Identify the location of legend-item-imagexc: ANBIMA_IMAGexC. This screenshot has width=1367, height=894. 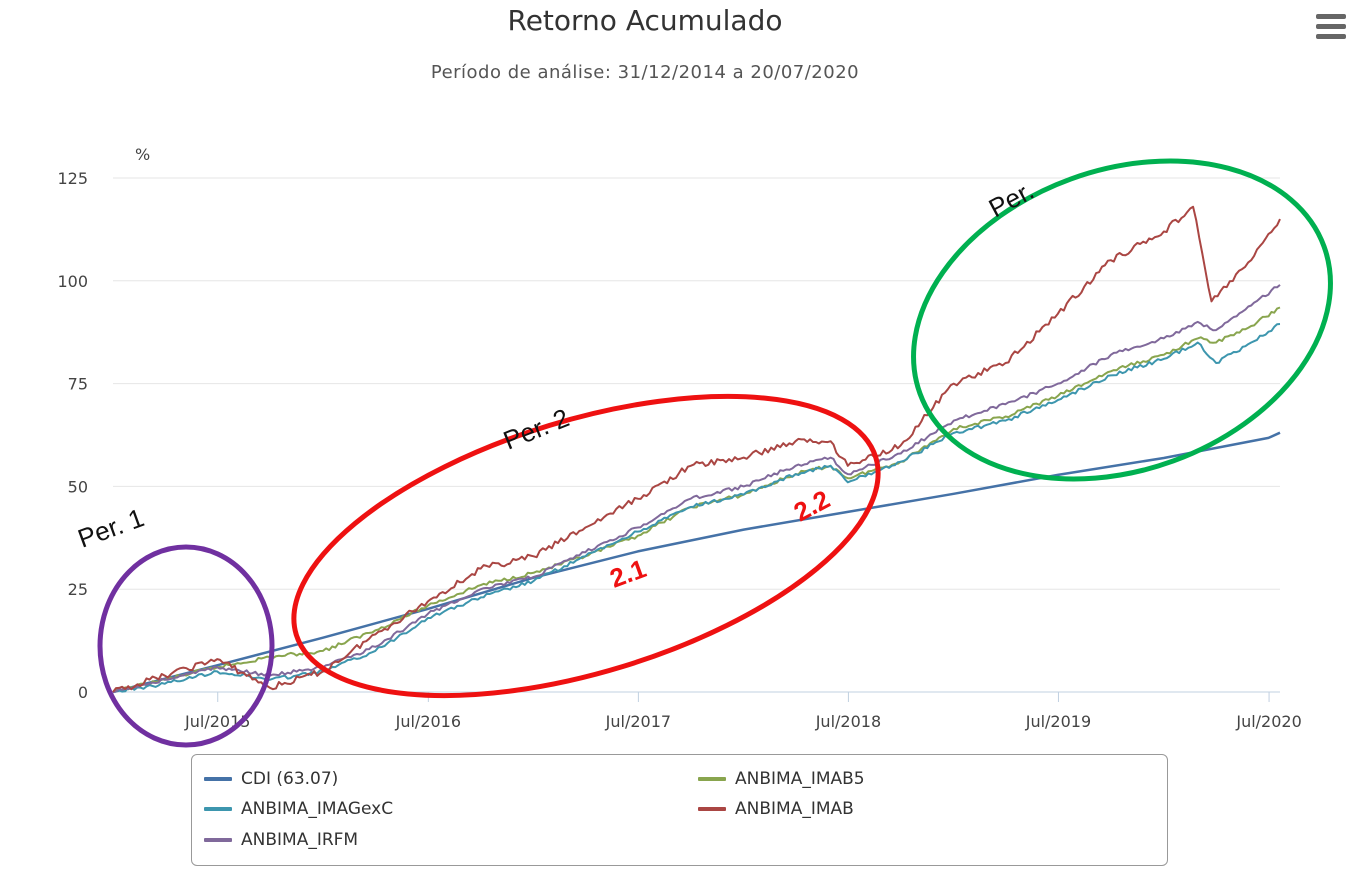
(298, 809).